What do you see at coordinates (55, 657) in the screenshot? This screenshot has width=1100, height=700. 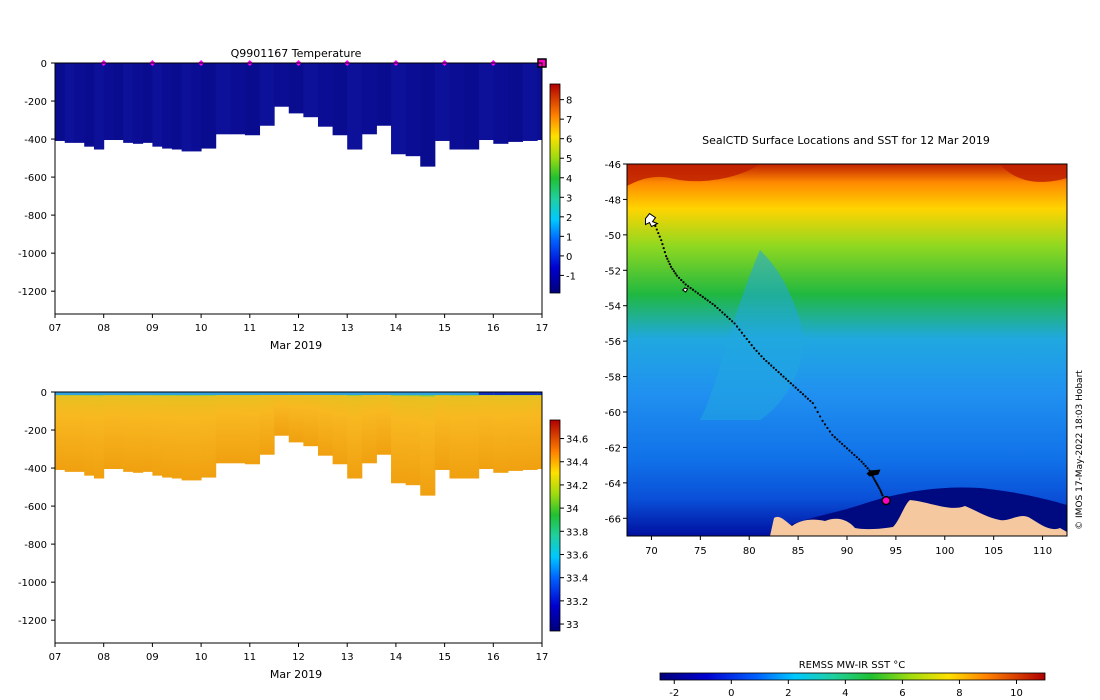 I see `x-tick-label: 07` at bounding box center [55, 657].